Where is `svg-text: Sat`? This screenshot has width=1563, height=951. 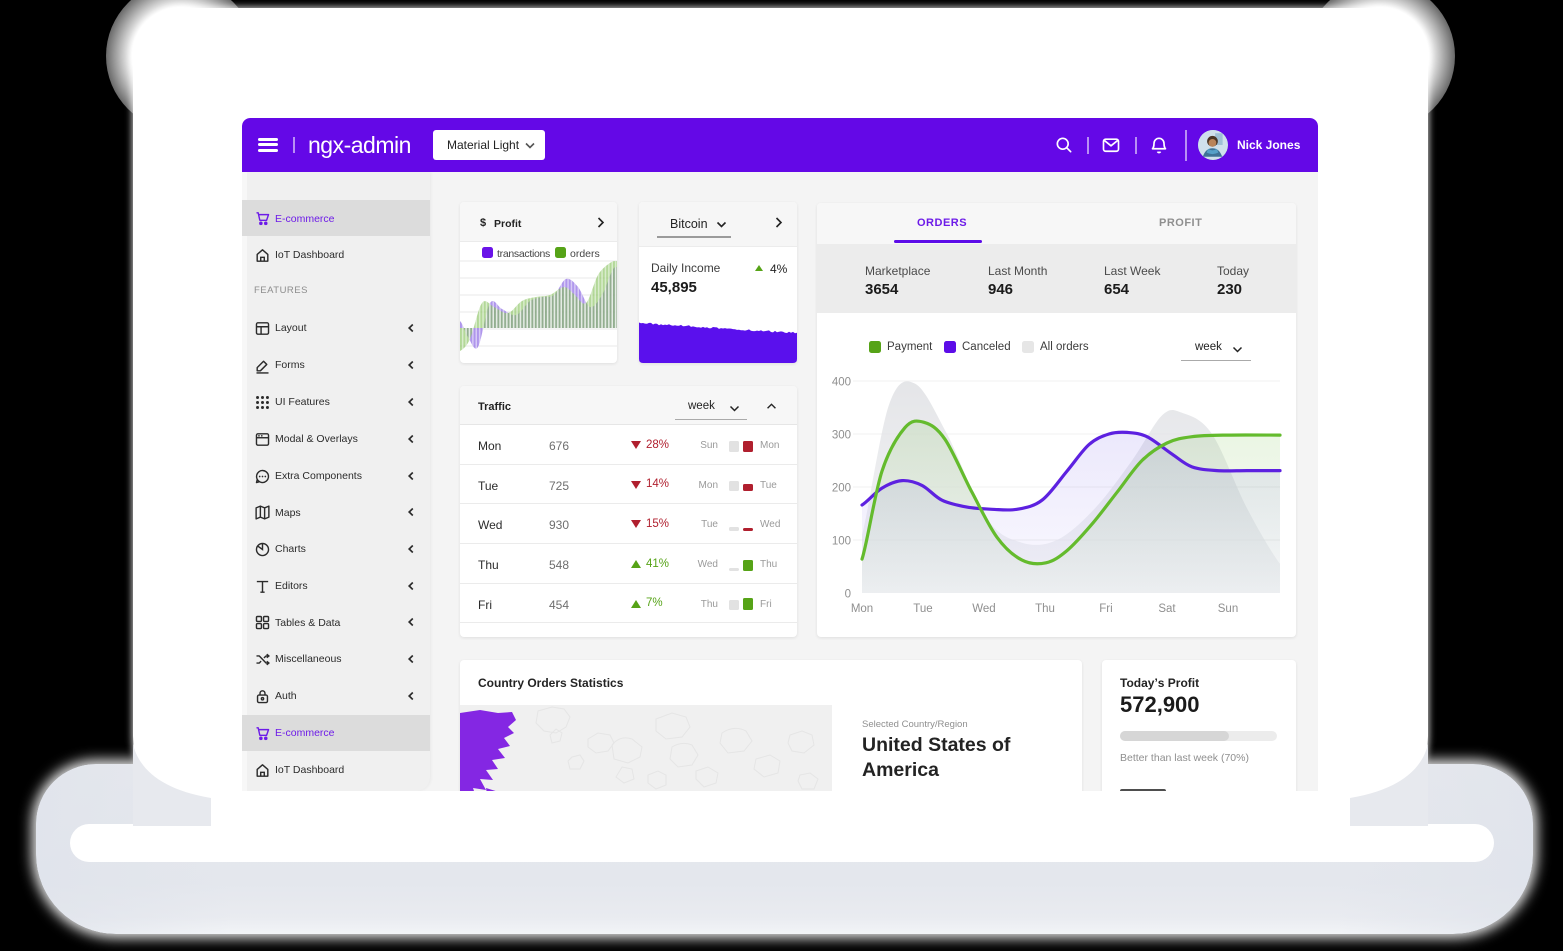
svg-text: Sat is located at coordinates (1167, 608).